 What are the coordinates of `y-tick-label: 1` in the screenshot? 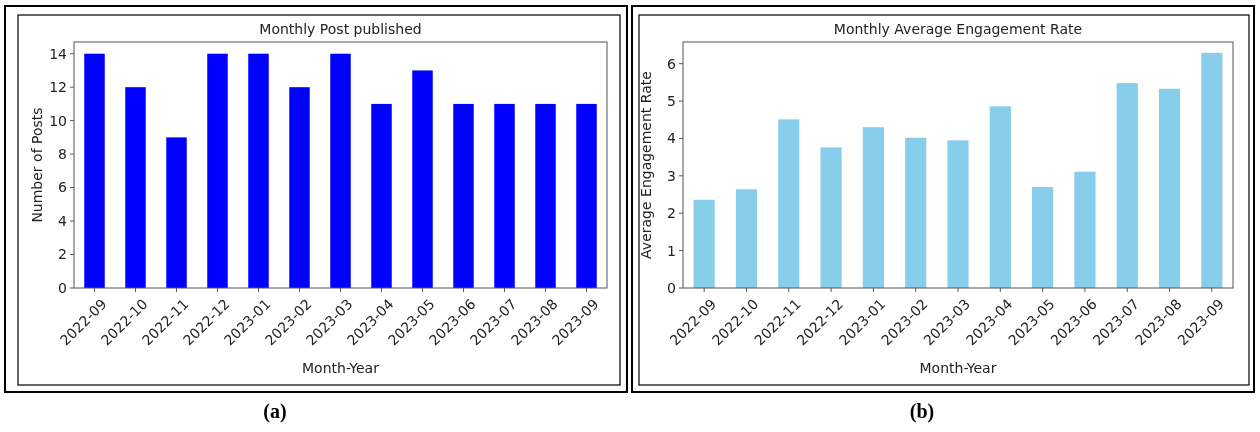 It's located at (671, 250).